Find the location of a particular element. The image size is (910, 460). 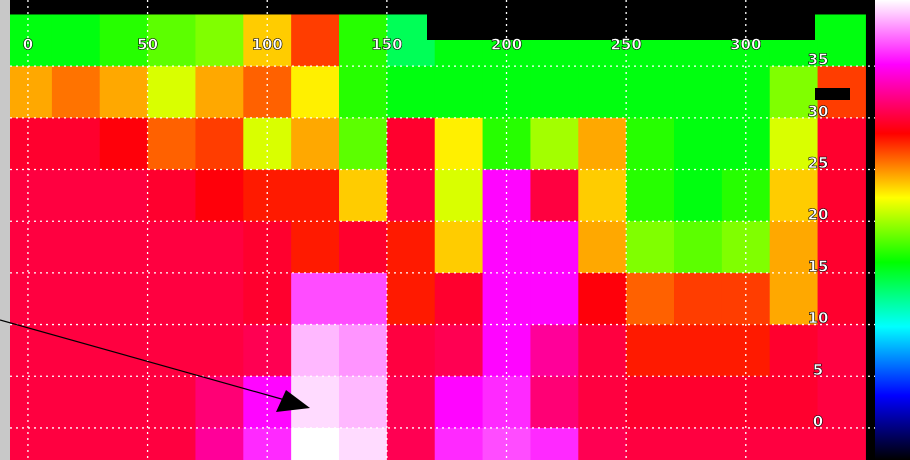

y-tick-label: 25 is located at coordinates (818, 163).